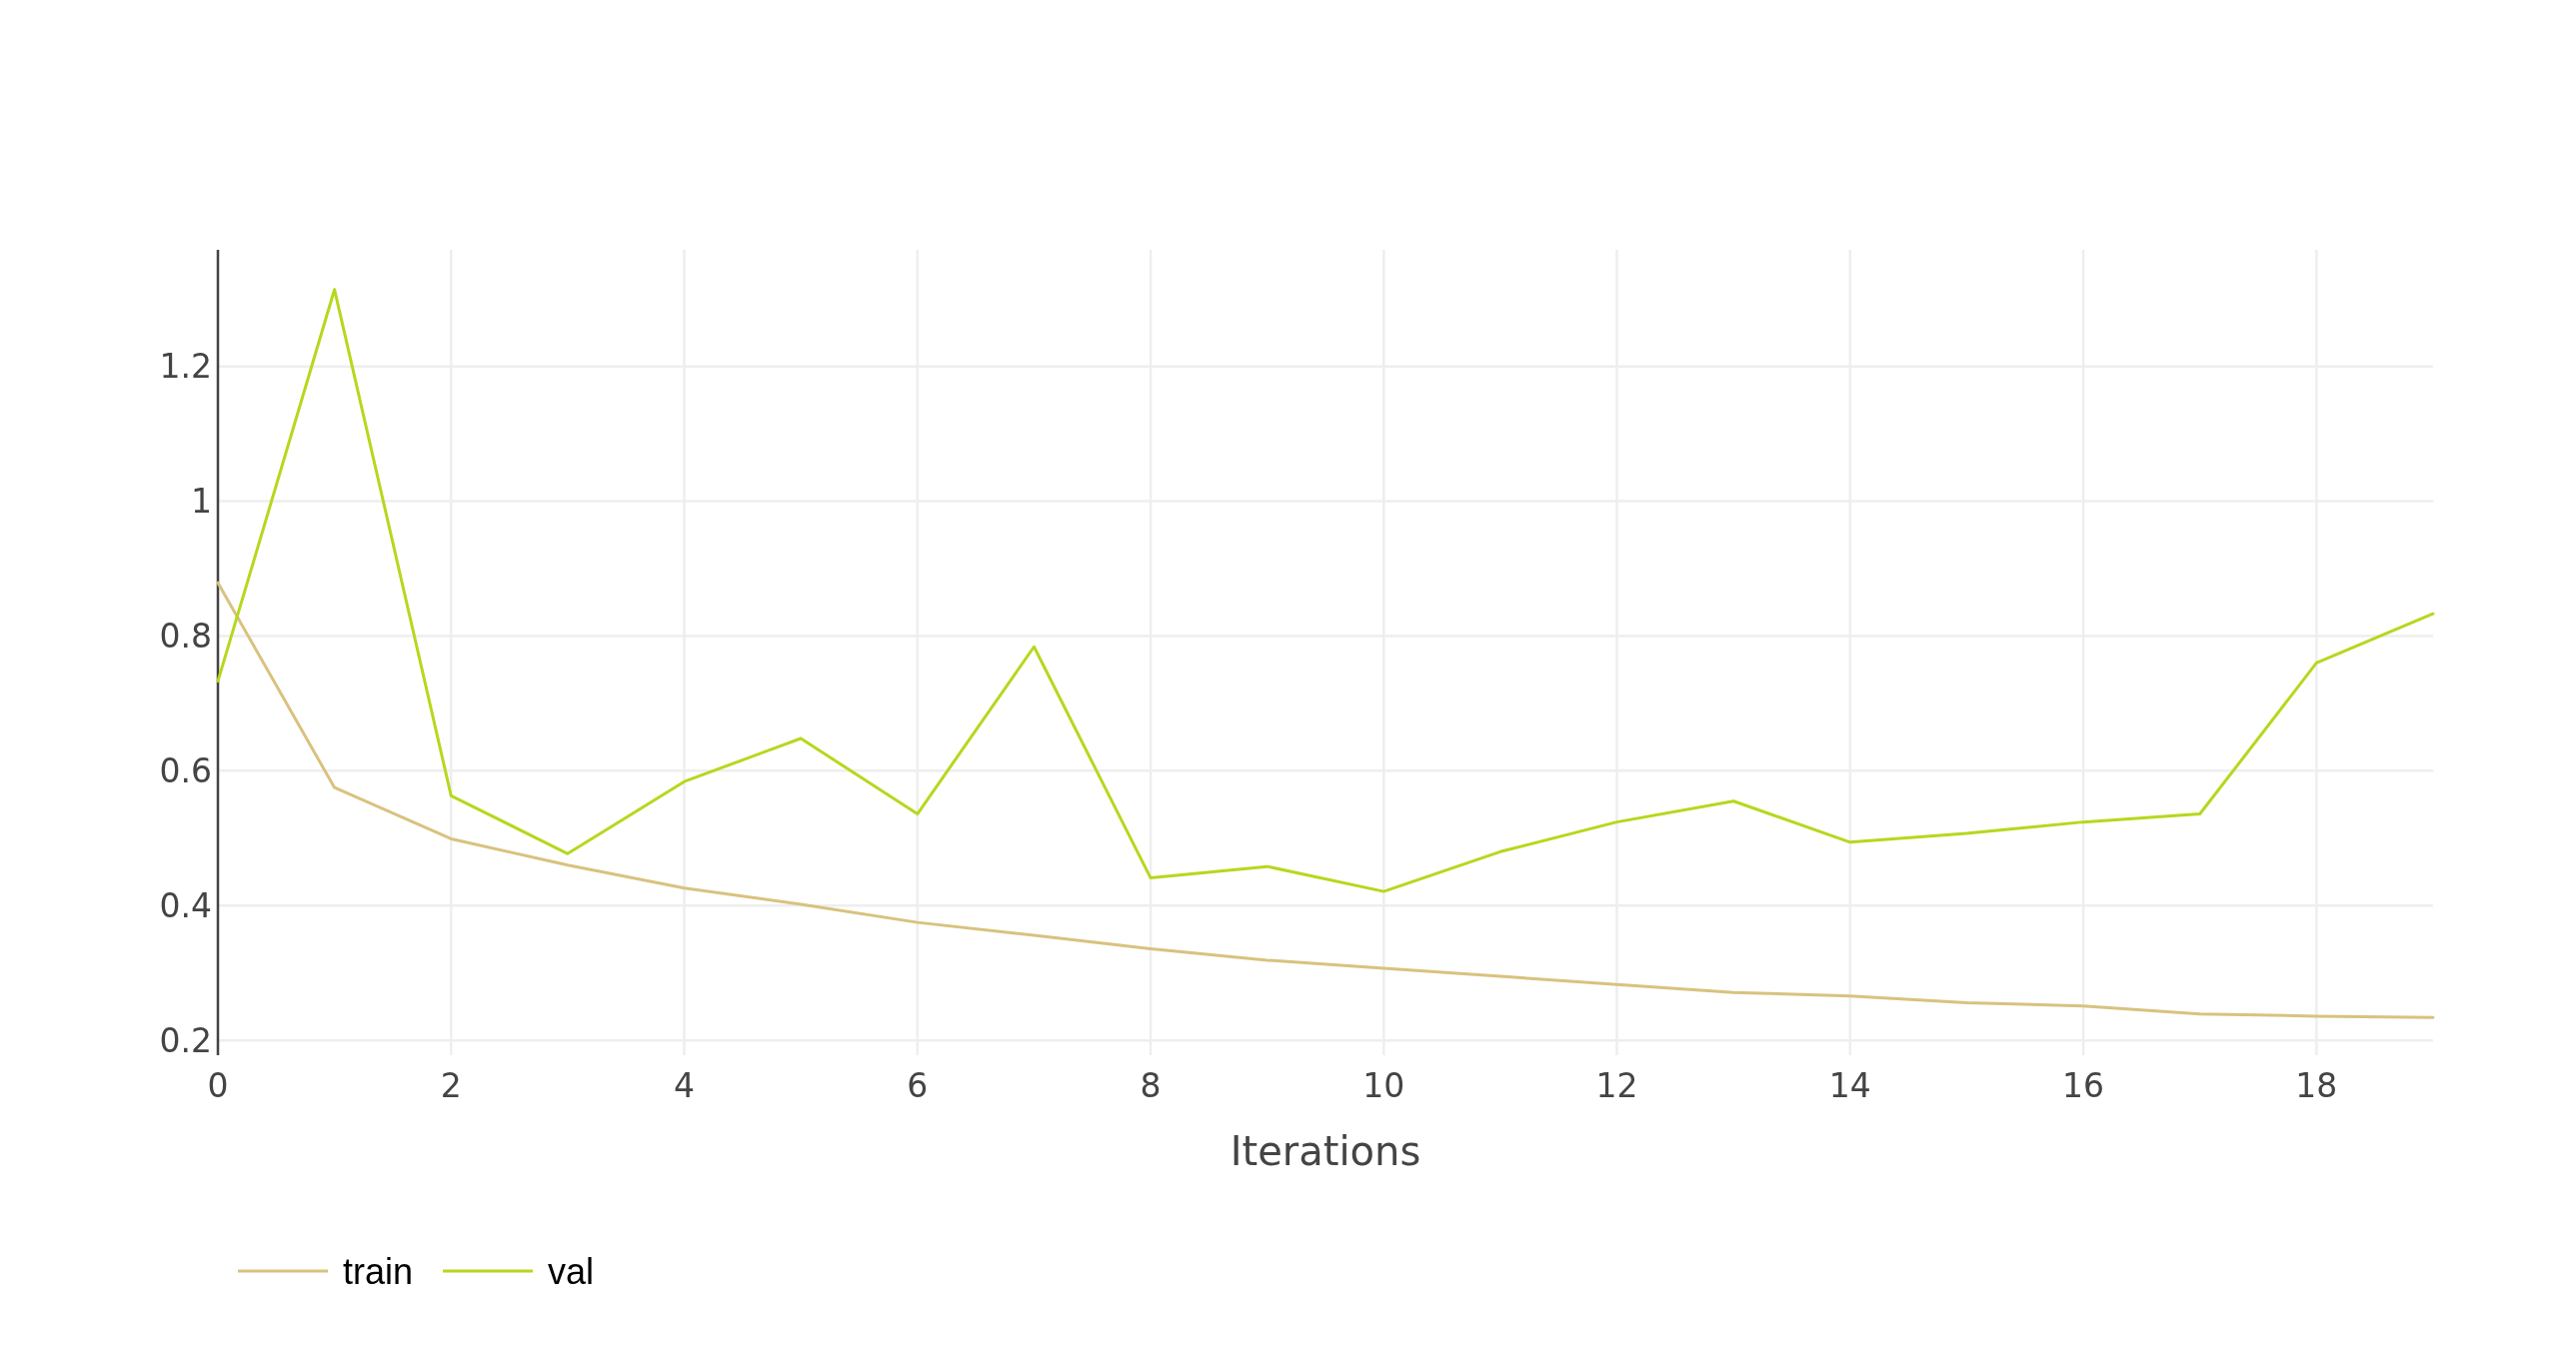 This screenshot has height=1349, width=2576. Describe the element at coordinates (2317, 1085) in the screenshot. I see `x-tick-label: 18` at that location.